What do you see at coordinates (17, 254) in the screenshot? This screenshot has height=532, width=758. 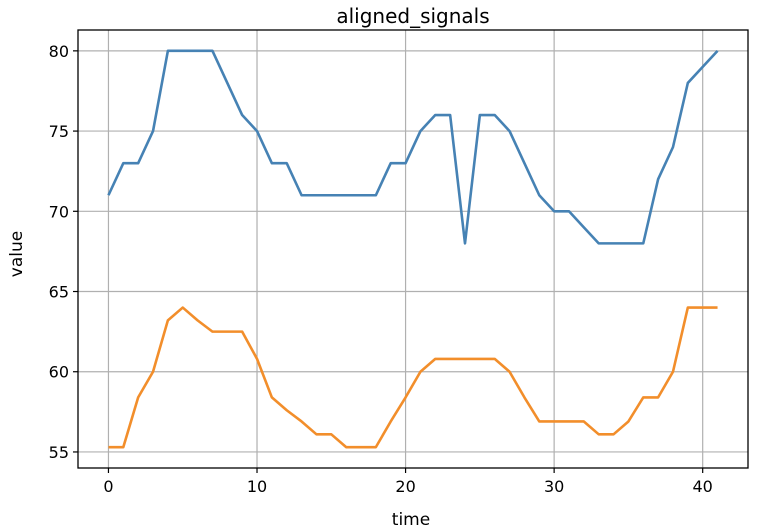 I see `y-axis-label: value` at bounding box center [17, 254].